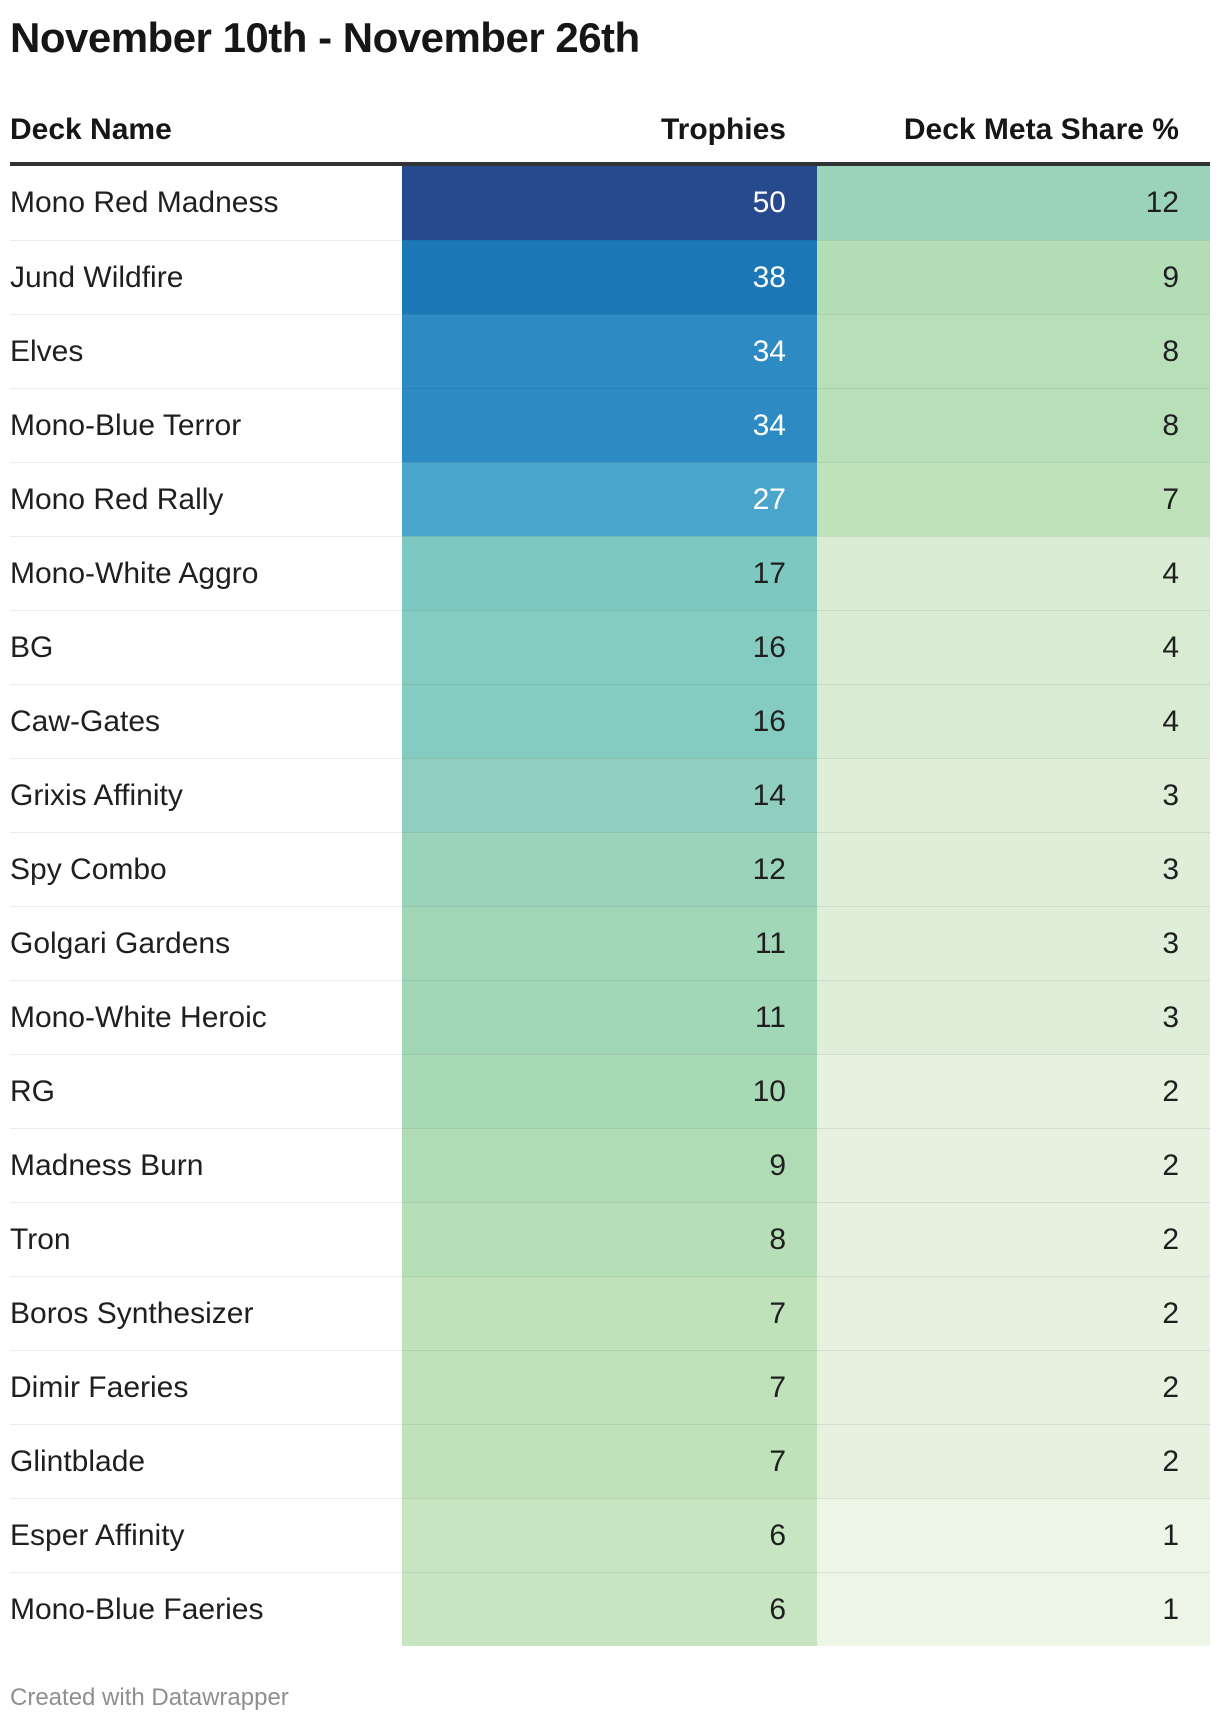 The image size is (1220, 1726). I want to click on deck-name-cell: Mono-White Heroic, so click(206, 1017).